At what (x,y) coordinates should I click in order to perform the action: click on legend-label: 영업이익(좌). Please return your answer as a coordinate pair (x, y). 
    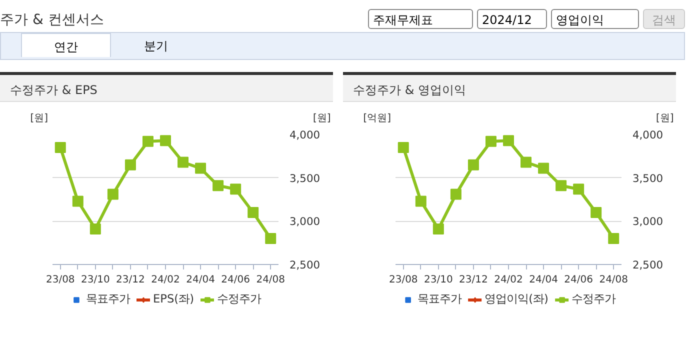
    Looking at the image, I should click on (516, 299).